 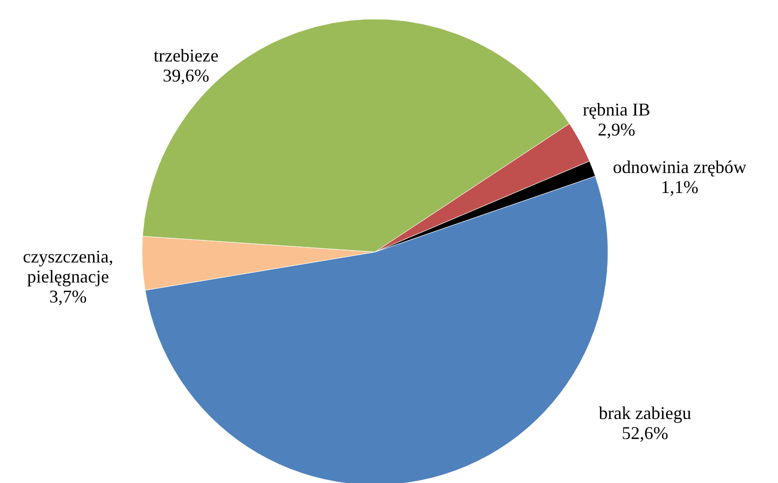 What do you see at coordinates (616, 109) in the screenshot?
I see `slice-label: rębnia IB` at bounding box center [616, 109].